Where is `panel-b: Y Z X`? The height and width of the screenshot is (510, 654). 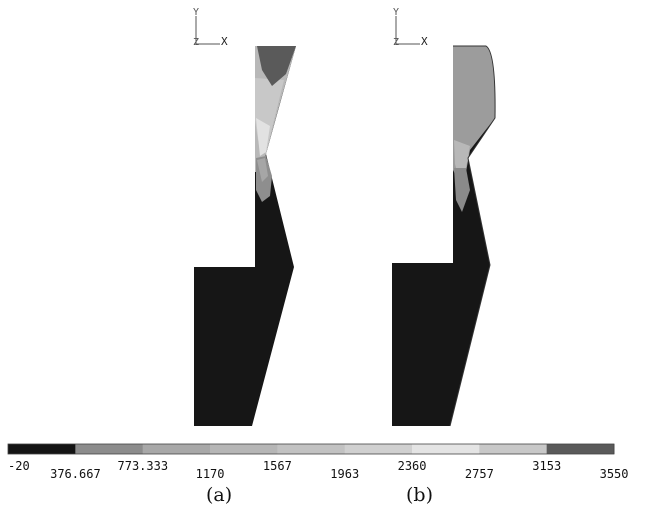 panel-b: Y Z X is located at coordinates (444, 217).